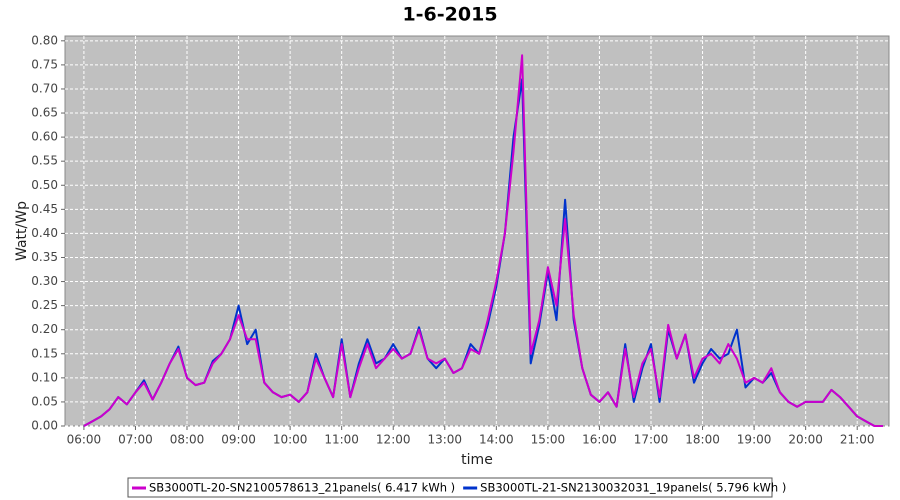  I want to click on x-tick-label: 09:00, so click(238, 440).